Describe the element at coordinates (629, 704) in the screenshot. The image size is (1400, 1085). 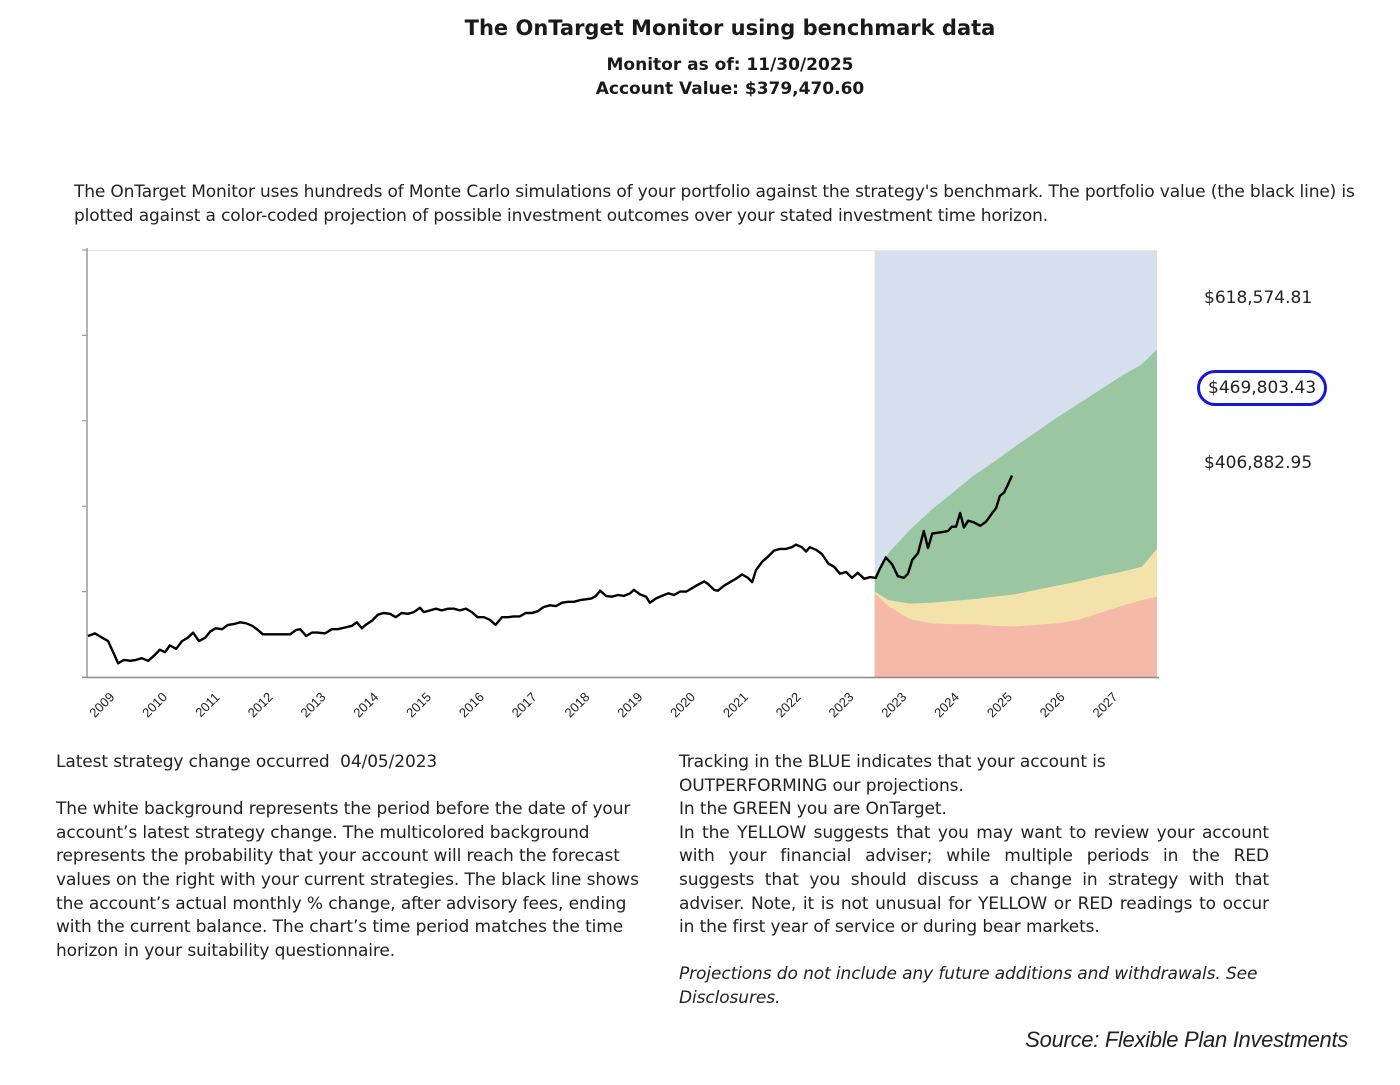
I see `x-tick-label: 2019` at that location.